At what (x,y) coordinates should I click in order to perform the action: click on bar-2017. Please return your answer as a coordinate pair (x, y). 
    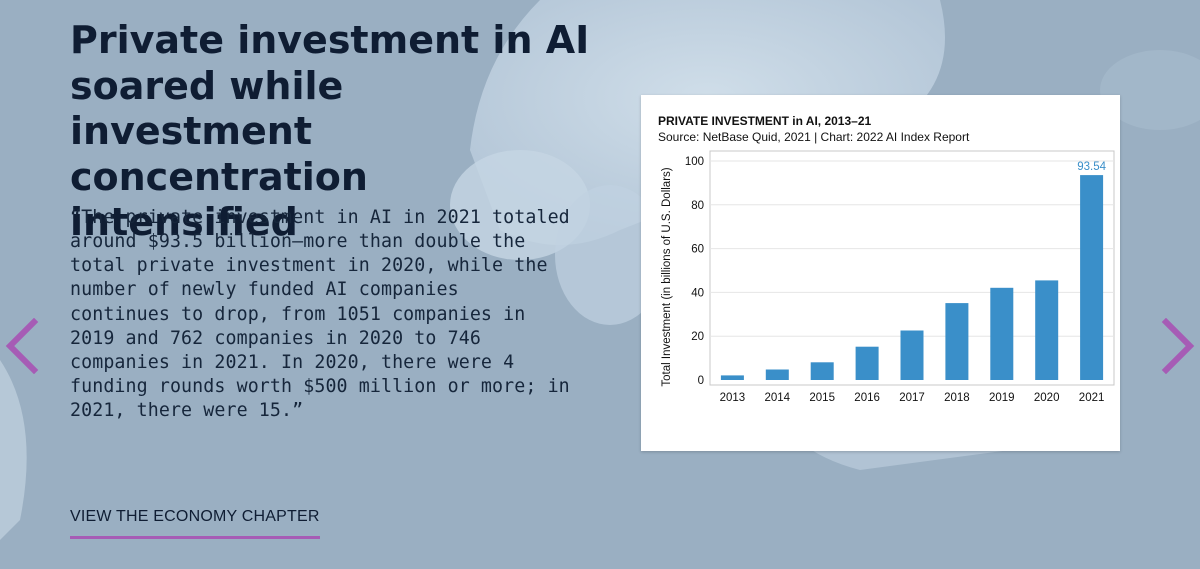
    Looking at the image, I should click on (912, 355).